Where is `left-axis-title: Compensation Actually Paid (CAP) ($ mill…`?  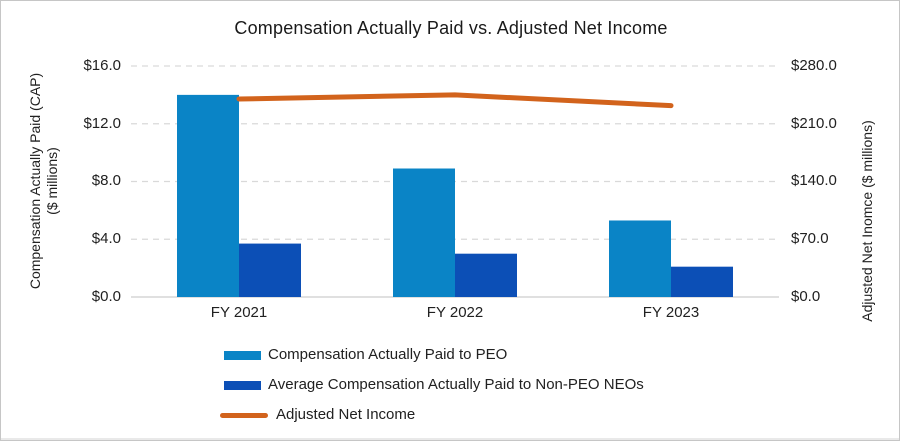 left-axis-title: Compensation Actually Paid (CAP) ($ mill… is located at coordinates (43, 181).